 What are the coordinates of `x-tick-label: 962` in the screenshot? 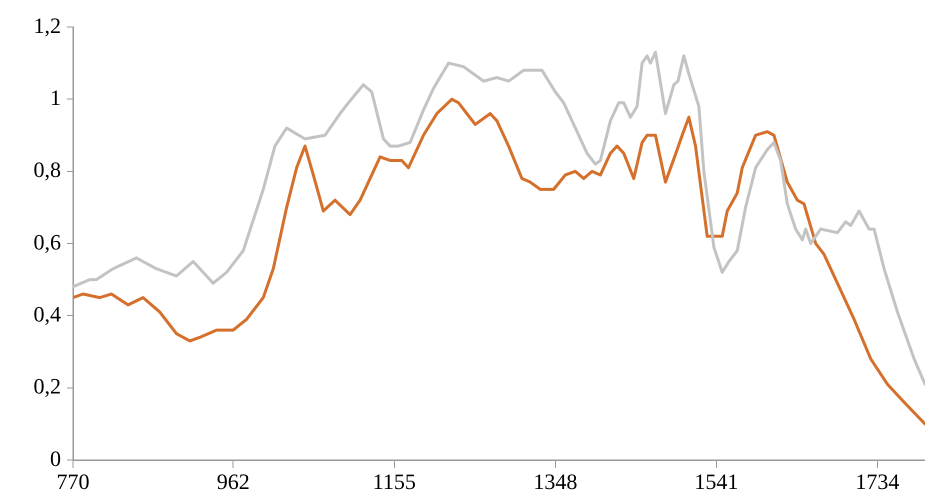 It's located at (233, 481).